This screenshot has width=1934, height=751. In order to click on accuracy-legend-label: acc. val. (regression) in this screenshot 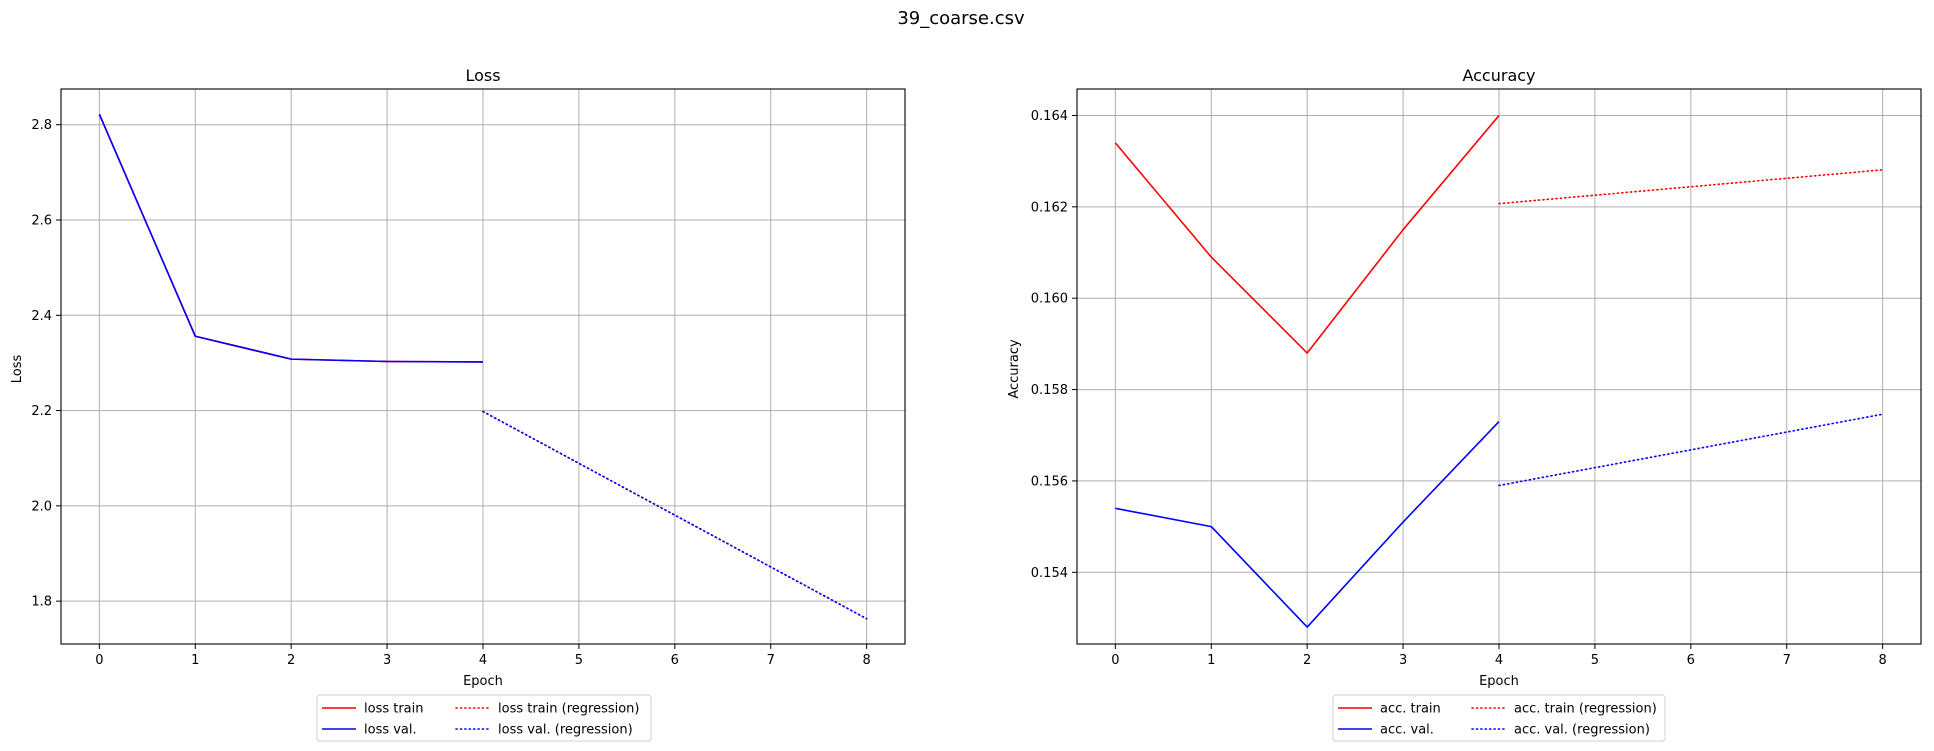, I will do `click(1582, 730)`.